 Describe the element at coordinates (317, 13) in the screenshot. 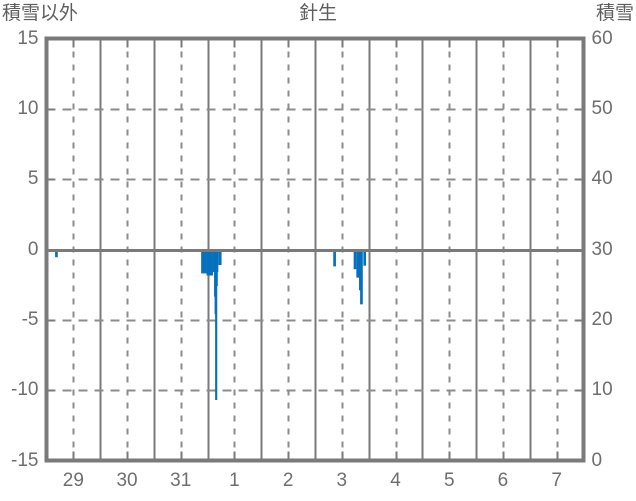

I see `chart-title: 針生` at that location.